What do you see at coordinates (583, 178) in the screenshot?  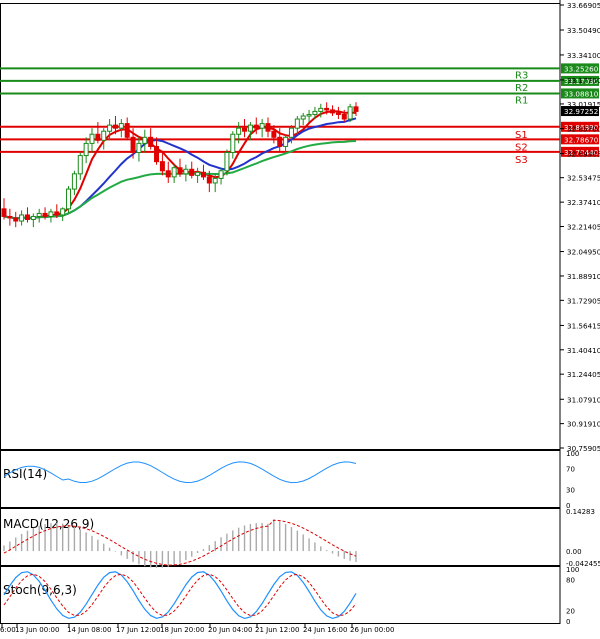 I see `price-tick-label: 32.53475` at bounding box center [583, 178].